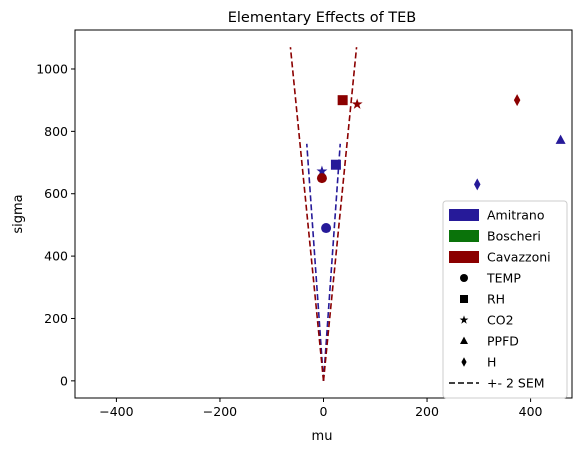 The width and height of the screenshot is (580, 453). What do you see at coordinates (491, 362) in the screenshot?
I see `legend-label: H` at bounding box center [491, 362].